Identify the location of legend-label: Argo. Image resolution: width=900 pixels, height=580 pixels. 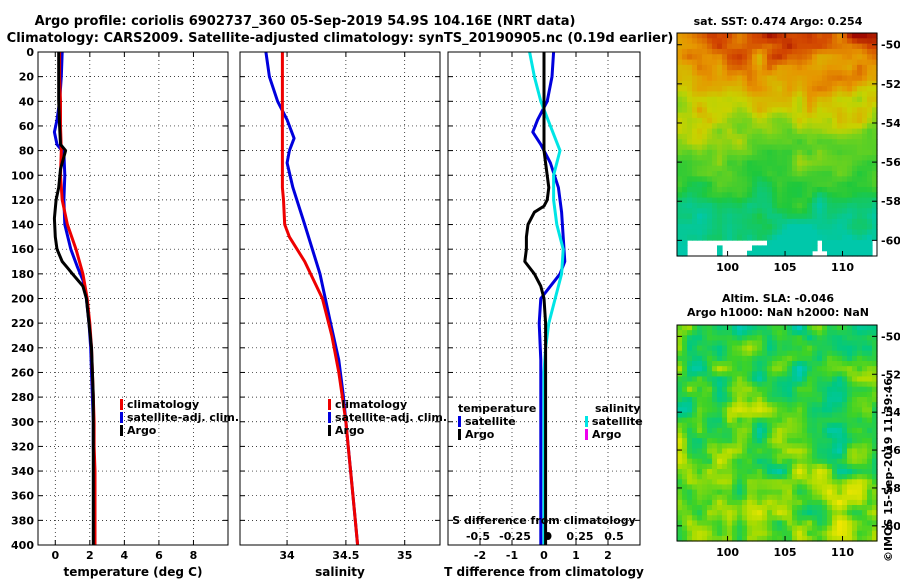
(142, 430).